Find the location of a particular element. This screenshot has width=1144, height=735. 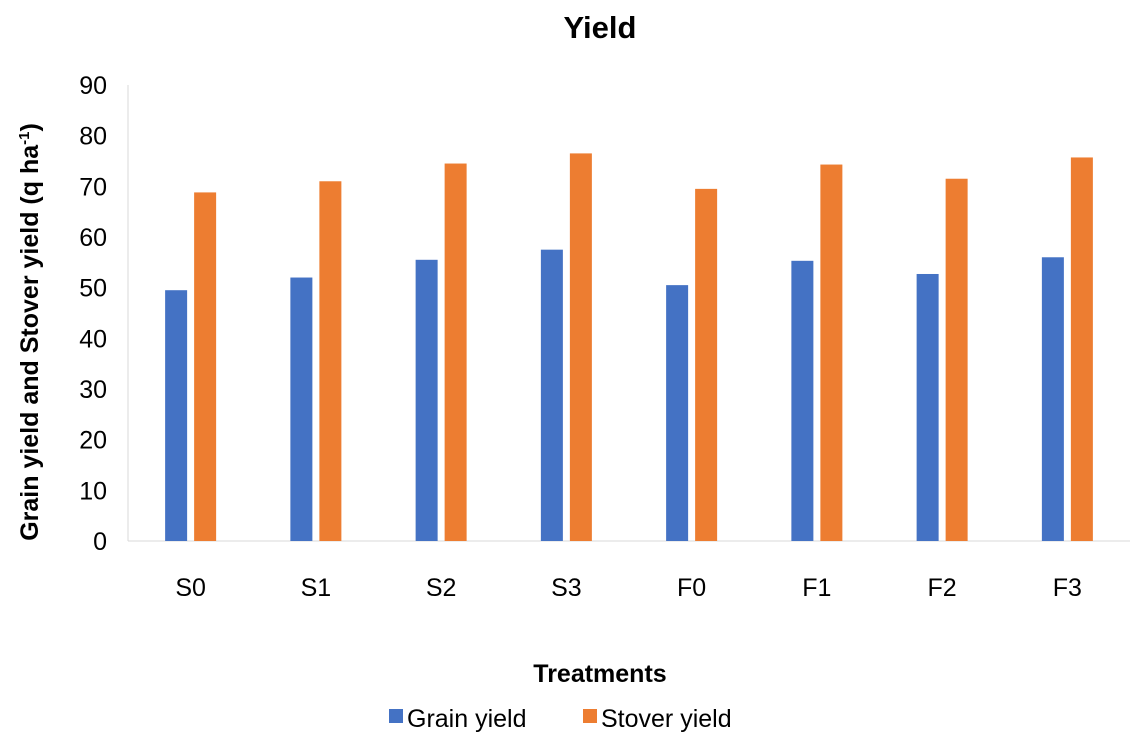

x-tick-label: S3 is located at coordinates (566, 588).